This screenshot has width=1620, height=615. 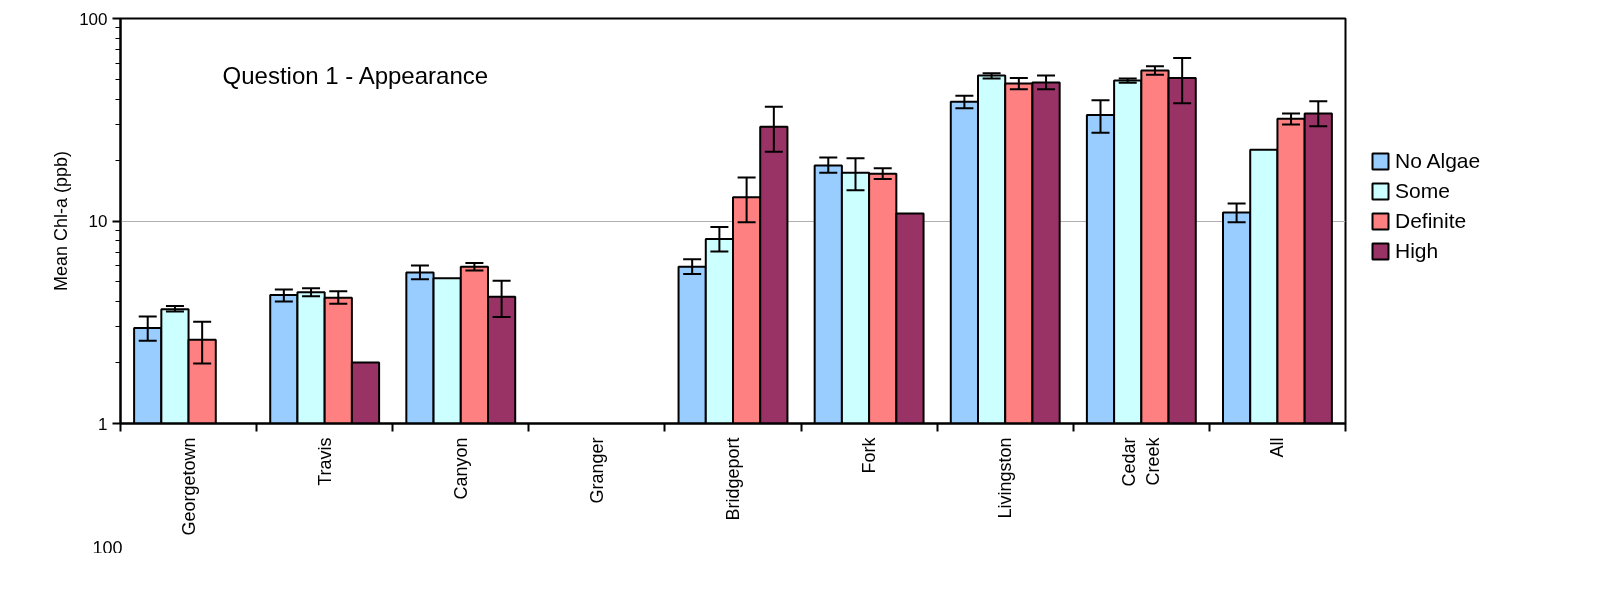 I want to click on y-tick-label: 100, so click(x=93, y=19).